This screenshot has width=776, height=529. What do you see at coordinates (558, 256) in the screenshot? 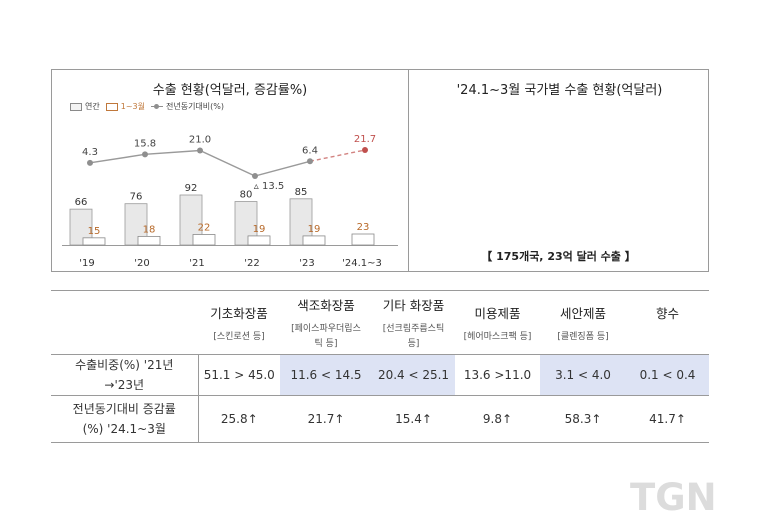
I see `country-summary: 【 175개국, 23억 달러 수출 】` at bounding box center [558, 256].